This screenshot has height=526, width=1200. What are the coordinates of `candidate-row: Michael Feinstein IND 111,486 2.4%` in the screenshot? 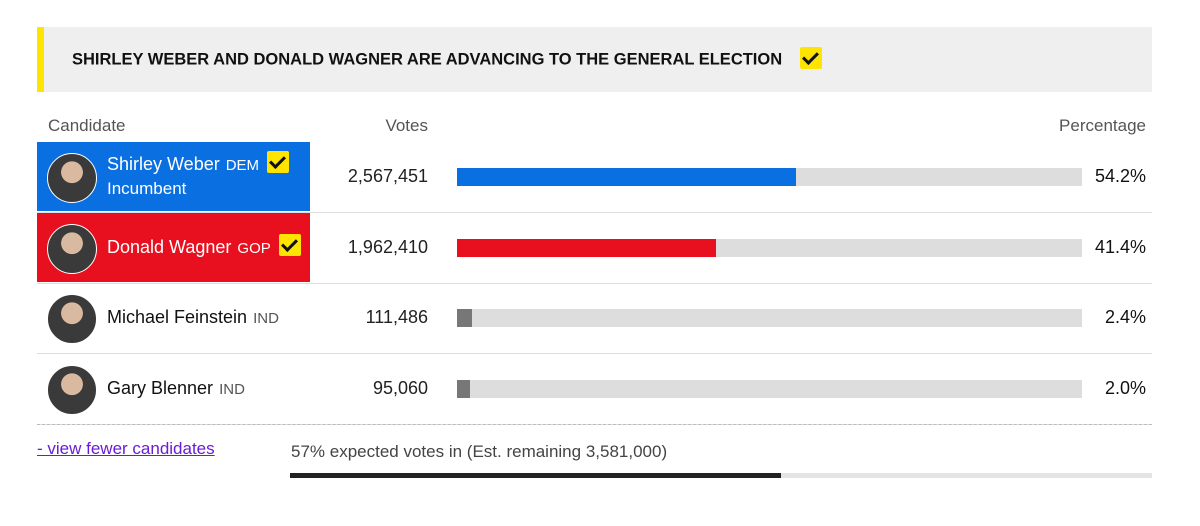 It's located at (594, 318).